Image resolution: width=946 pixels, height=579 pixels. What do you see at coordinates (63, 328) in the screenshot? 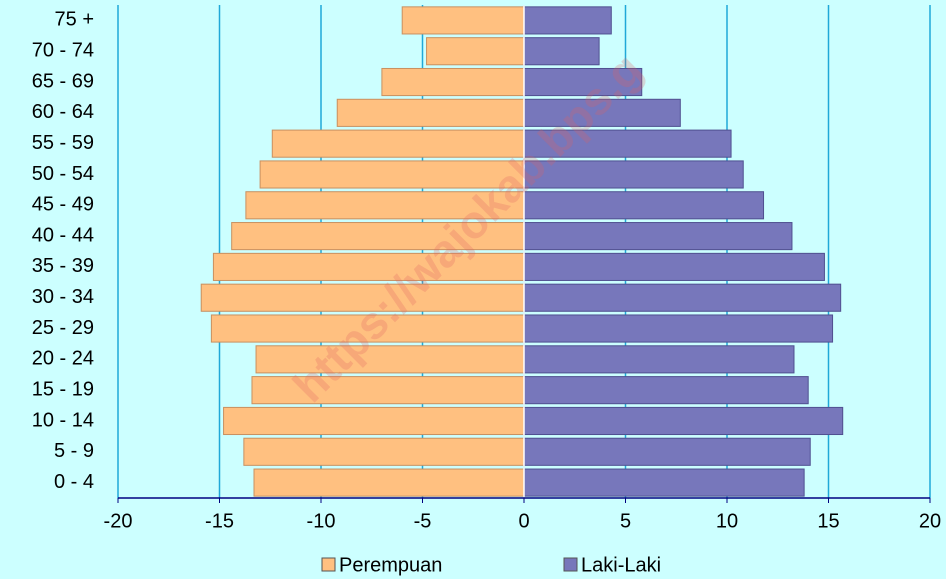
I see `y-tick-label: 25 - 29` at bounding box center [63, 328].